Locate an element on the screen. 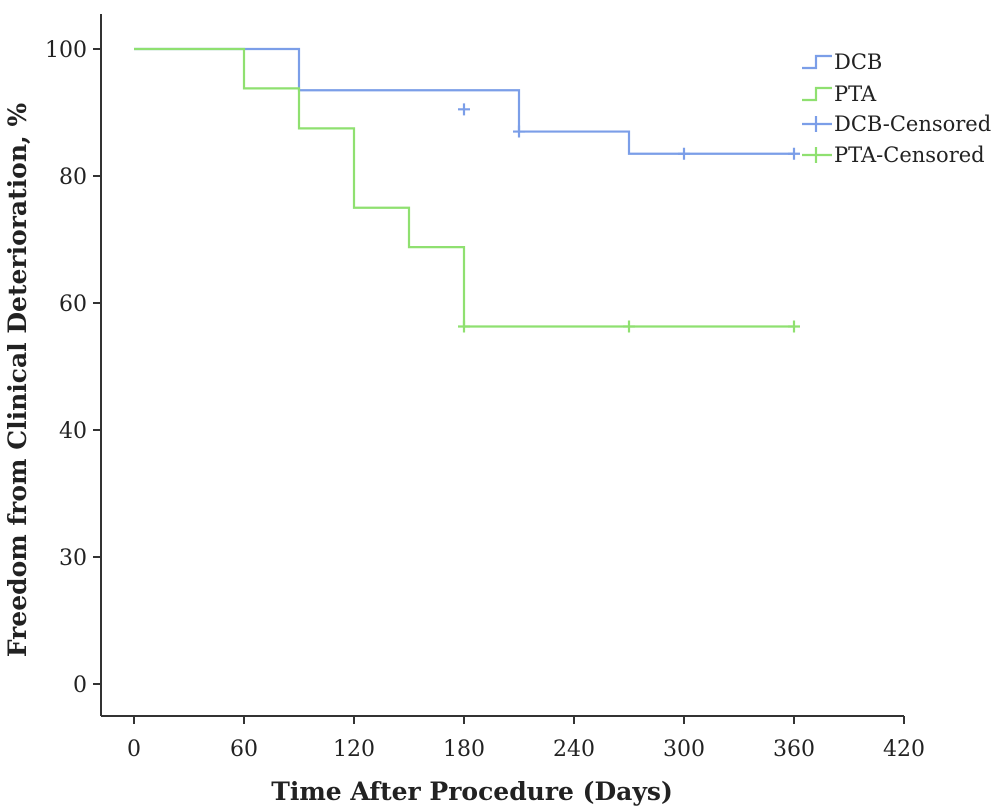  x-axis-title: Time After Procedure (Days) is located at coordinates (472, 791).